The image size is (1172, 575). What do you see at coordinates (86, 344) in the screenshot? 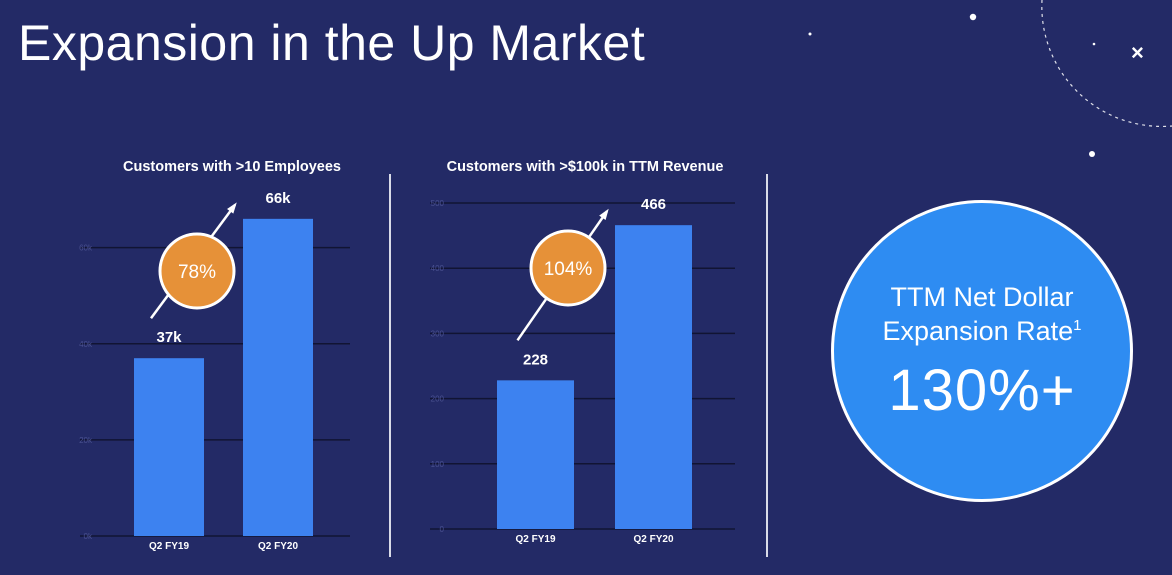
I see `y-tick-label: 40k` at bounding box center [86, 344].